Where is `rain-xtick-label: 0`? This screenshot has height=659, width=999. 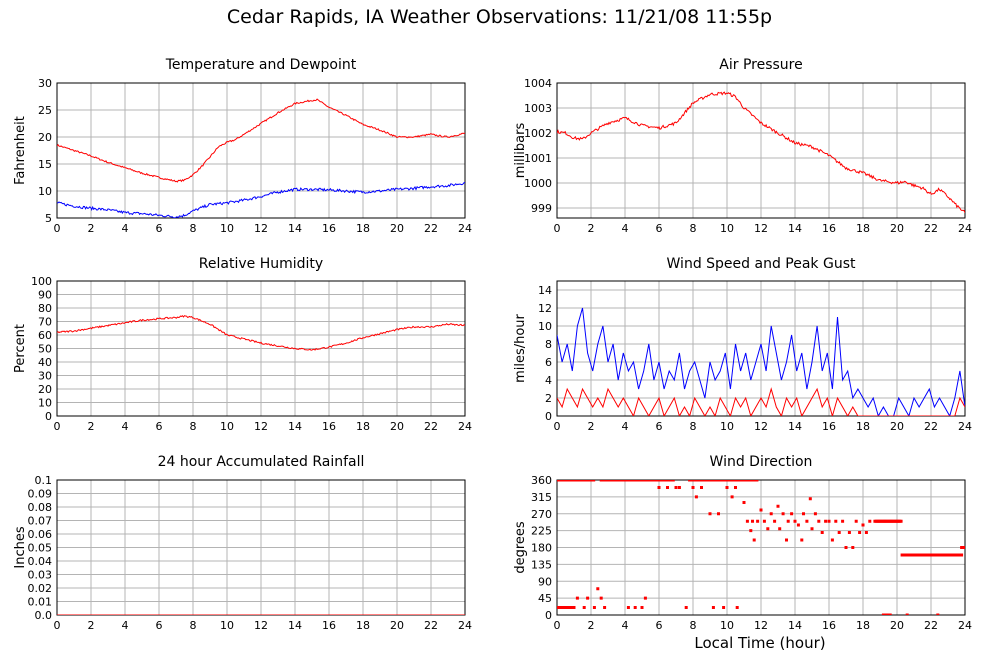
rain-xtick-label: 0 is located at coordinates (57, 625).